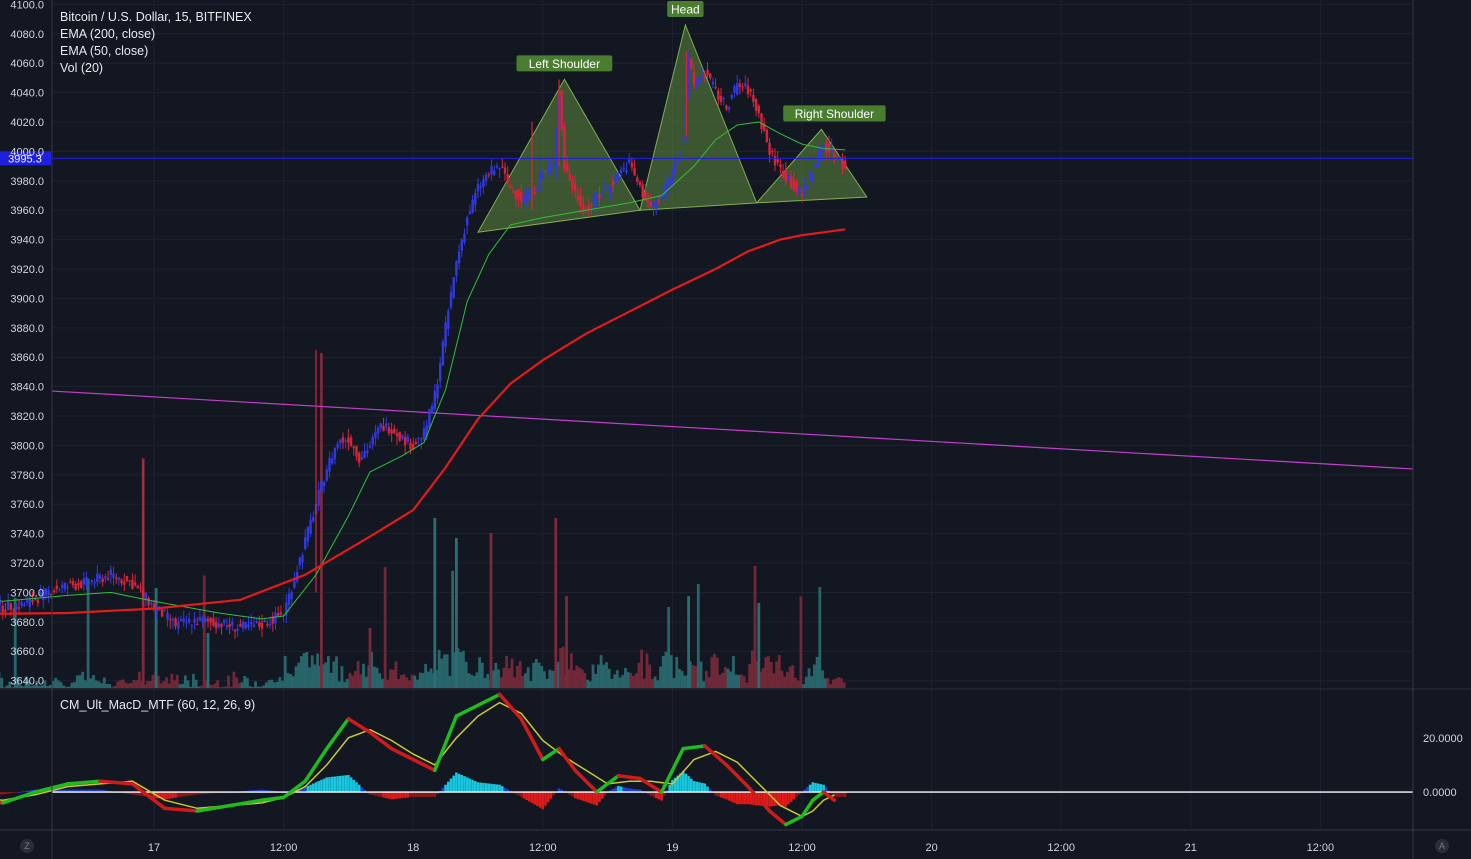 This screenshot has height=859, width=1471. I want to click on zoom-reset-button: Z, so click(27, 846).